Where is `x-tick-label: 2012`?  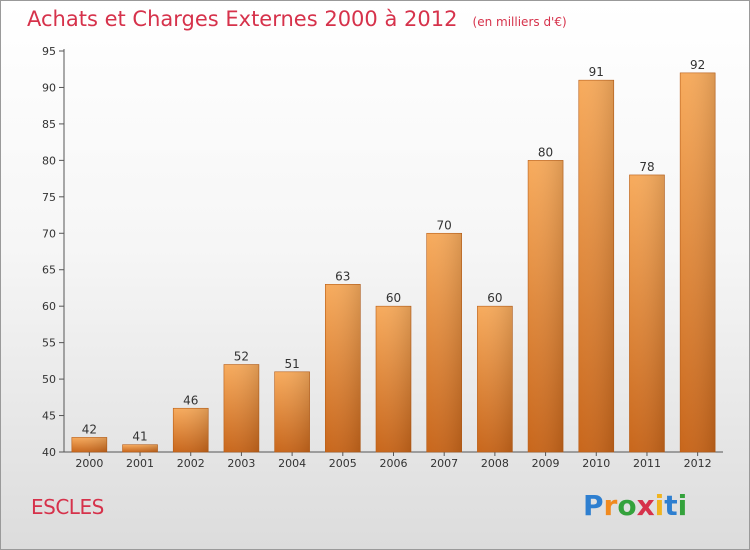 x-tick-label: 2012 is located at coordinates (698, 463).